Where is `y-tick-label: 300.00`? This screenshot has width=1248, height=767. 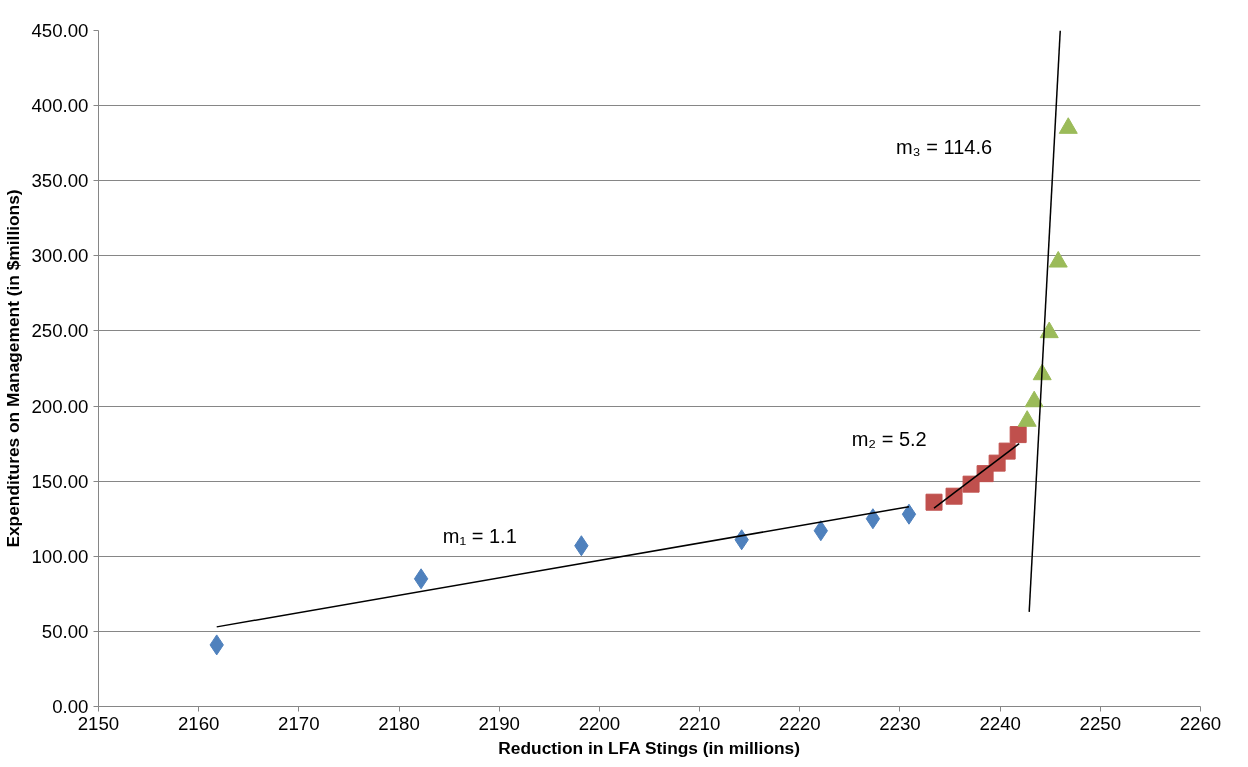 y-tick-label: 300.00 is located at coordinates (60, 256).